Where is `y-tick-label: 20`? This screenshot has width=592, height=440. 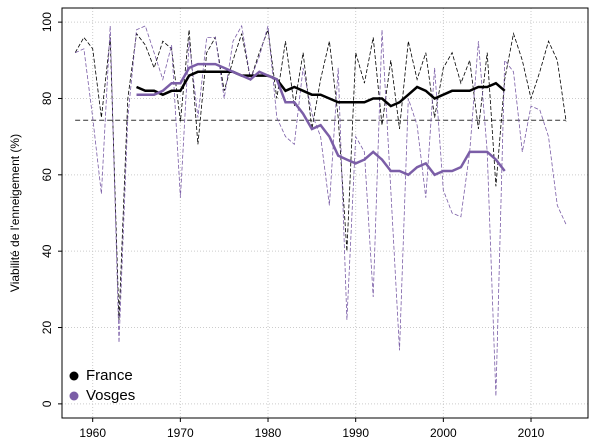
y-tick-label: 20 is located at coordinates (47, 328).